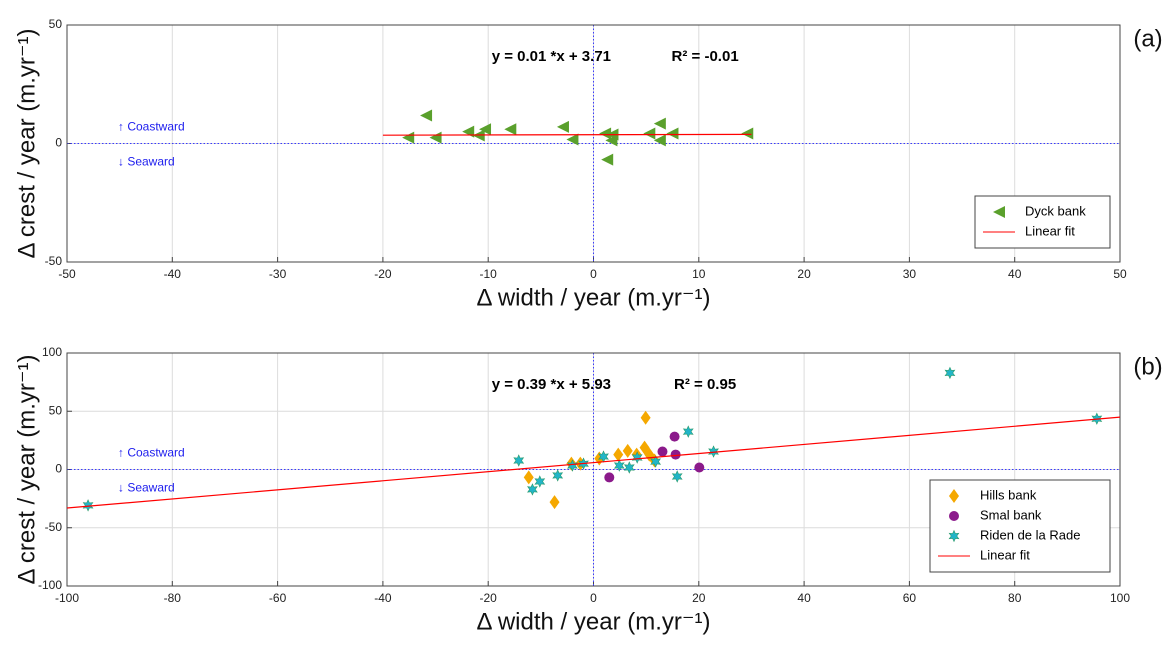 The height and width of the screenshot is (654, 1169). What do you see at coordinates (1008, 494) in the screenshot?
I see `legend-label: Hills bank` at bounding box center [1008, 494].